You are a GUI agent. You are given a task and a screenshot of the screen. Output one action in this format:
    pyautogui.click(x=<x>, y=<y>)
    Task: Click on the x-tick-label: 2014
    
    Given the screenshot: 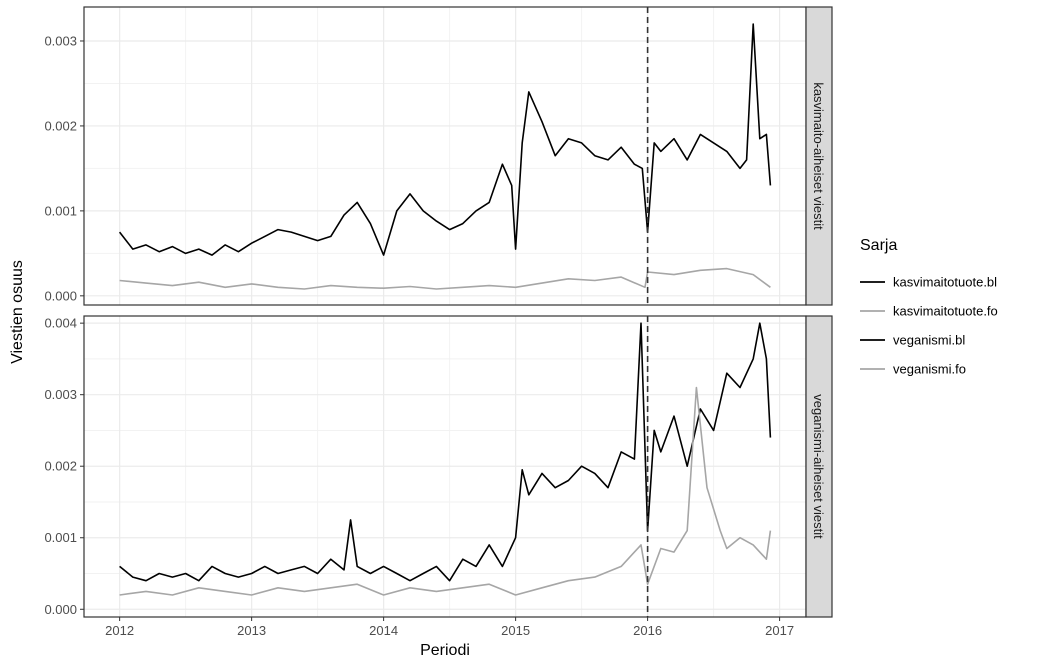 What is the action you would take?
    pyautogui.click(x=383, y=630)
    